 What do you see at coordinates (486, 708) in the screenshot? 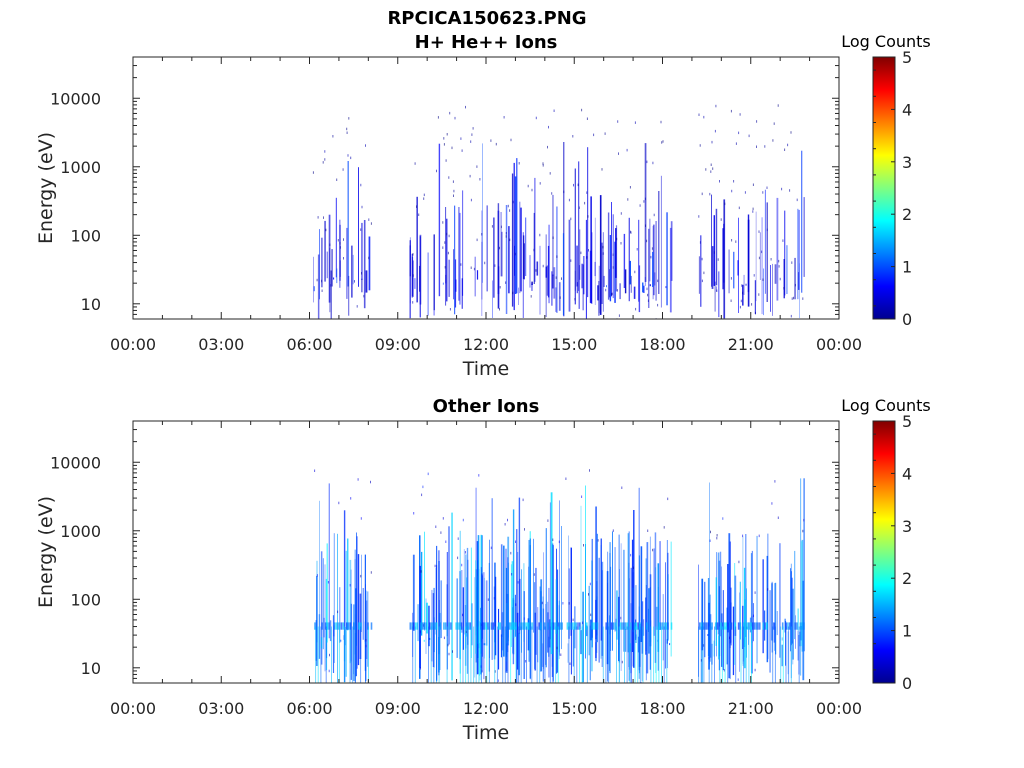
I see `x-tick-label: 12:00` at bounding box center [486, 708].